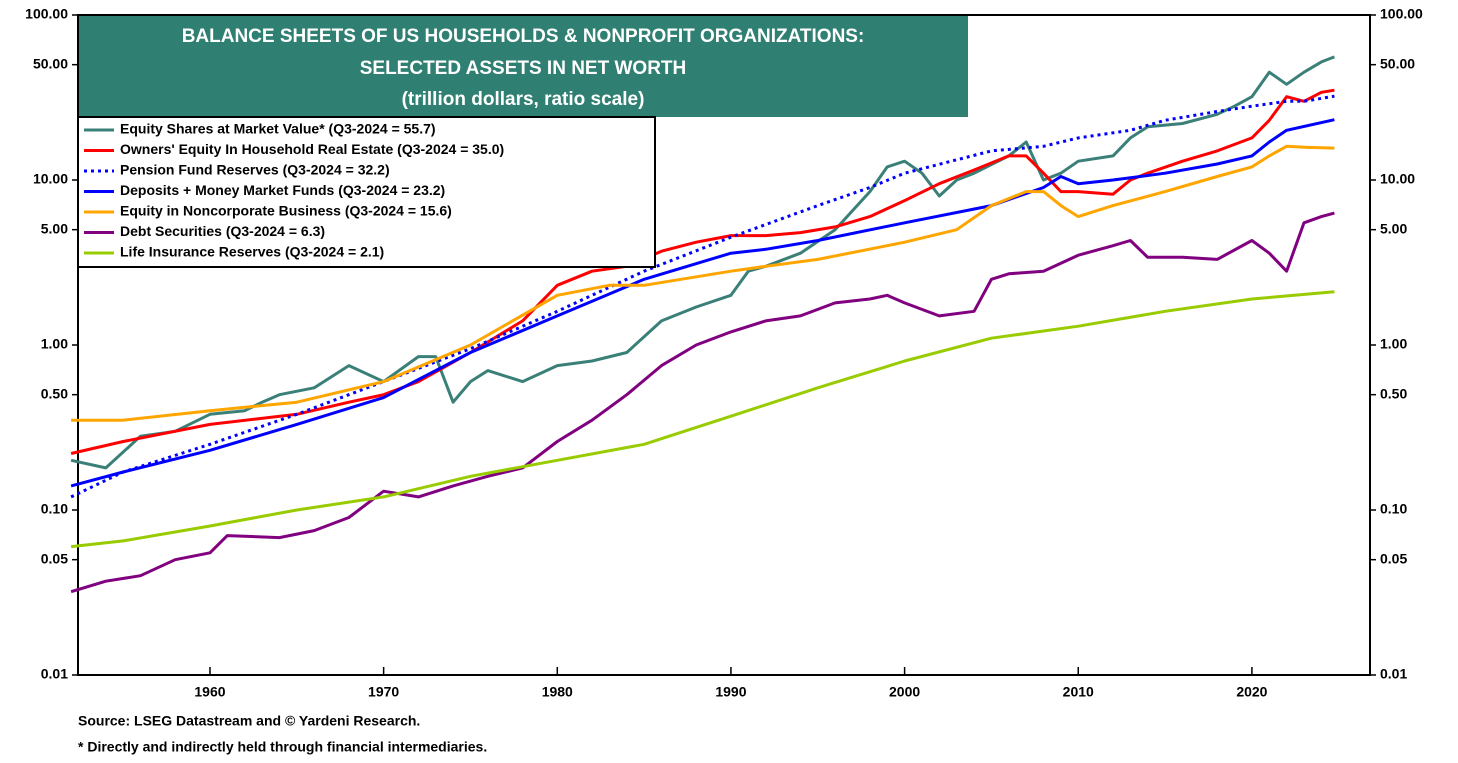 Image resolution: width=1458 pixels, height=763 pixels. I want to click on x-tick-label: 2020, so click(1251, 692).